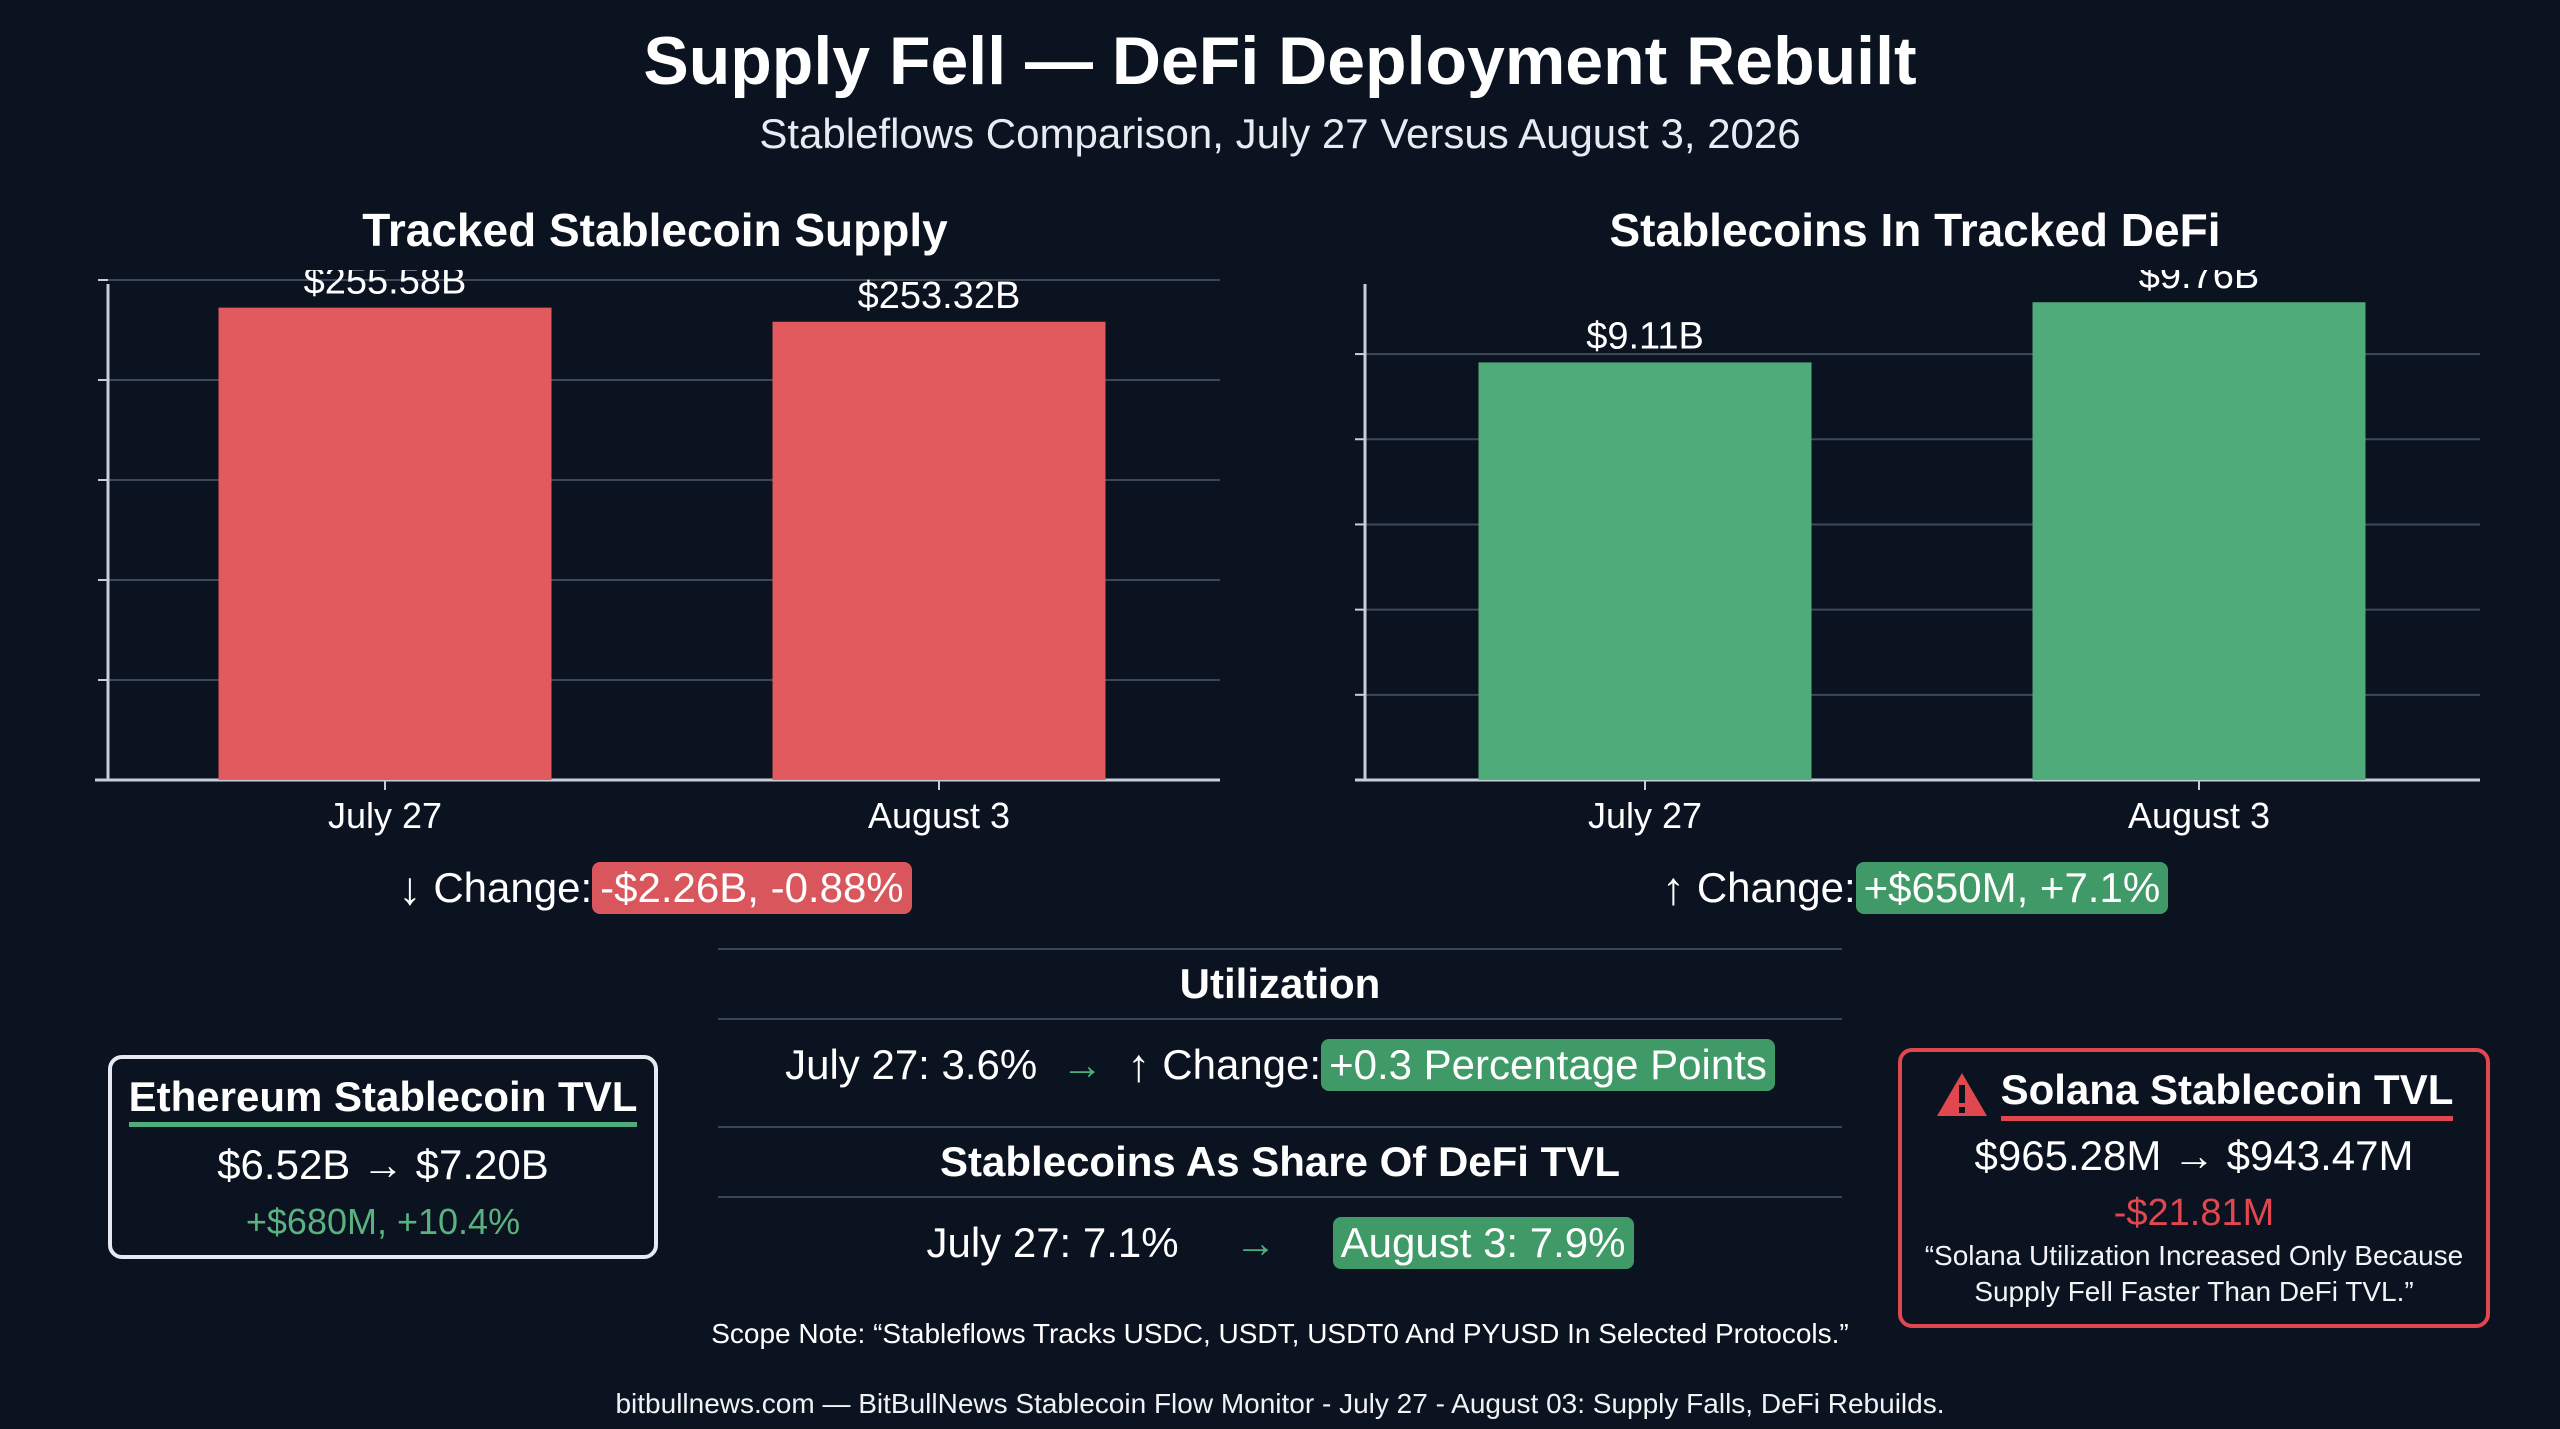  Describe the element at coordinates (1280, 61) in the screenshot. I see `page-title: Supply Fell — DeFi Deployment Rebuilt` at that location.